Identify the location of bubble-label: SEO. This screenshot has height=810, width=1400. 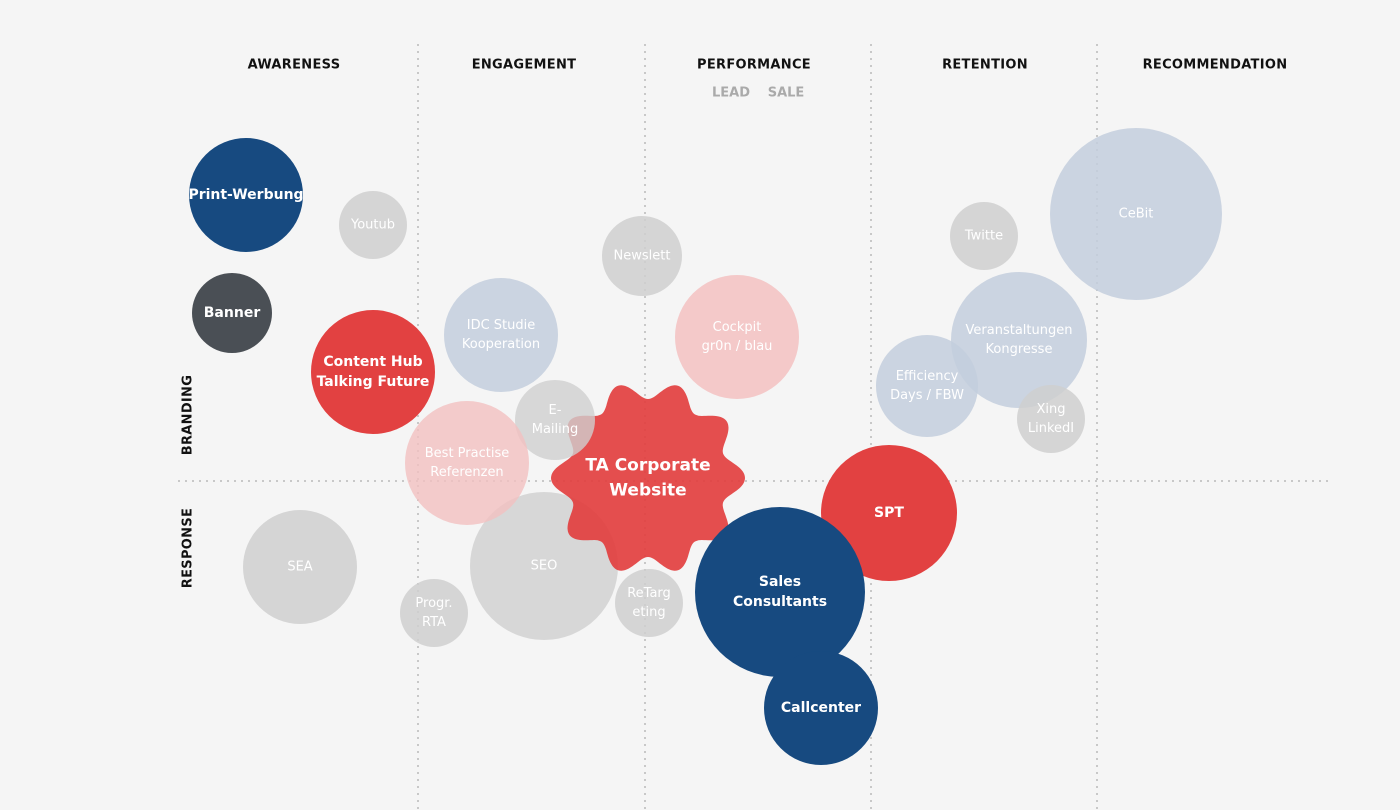
(544, 566).